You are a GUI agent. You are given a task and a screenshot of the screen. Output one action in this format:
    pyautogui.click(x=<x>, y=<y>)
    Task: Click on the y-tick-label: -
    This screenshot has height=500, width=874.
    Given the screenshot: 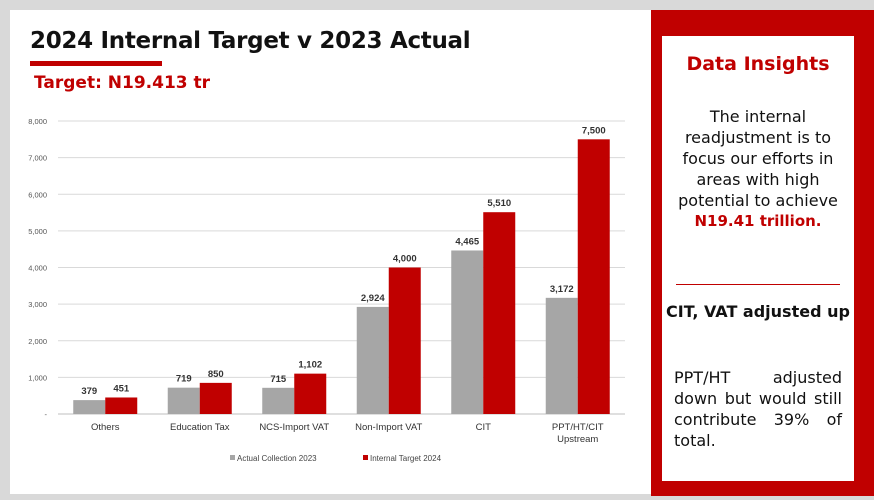 What is the action you would take?
    pyautogui.click(x=46, y=414)
    